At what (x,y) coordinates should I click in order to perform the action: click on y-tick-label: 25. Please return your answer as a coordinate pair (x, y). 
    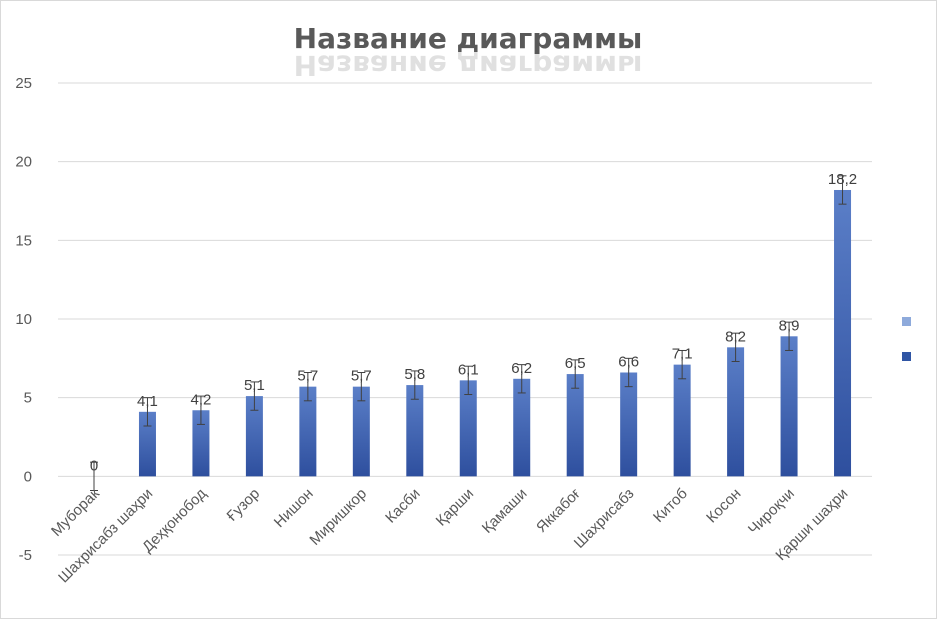
    Looking at the image, I should click on (23, 83).